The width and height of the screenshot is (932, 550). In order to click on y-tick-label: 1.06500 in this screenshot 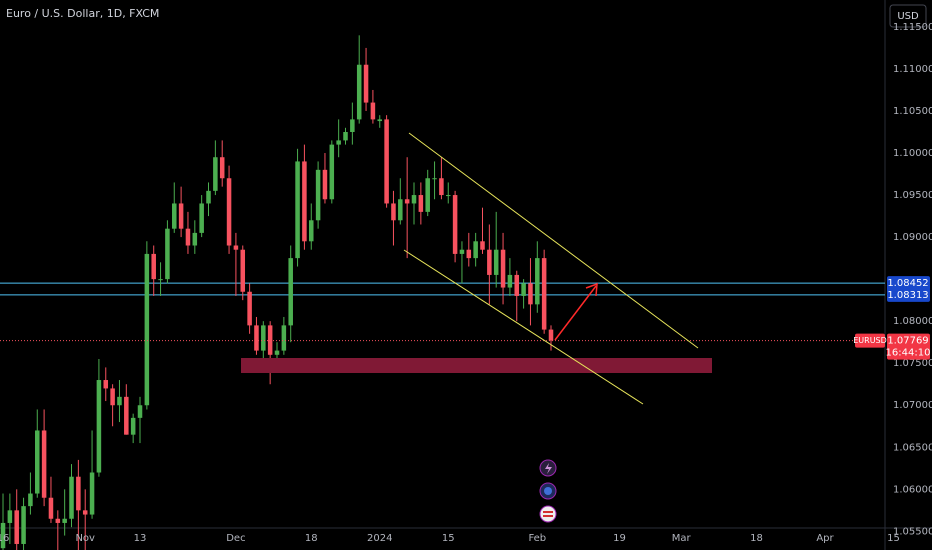, I will do `click(912, 447)`.